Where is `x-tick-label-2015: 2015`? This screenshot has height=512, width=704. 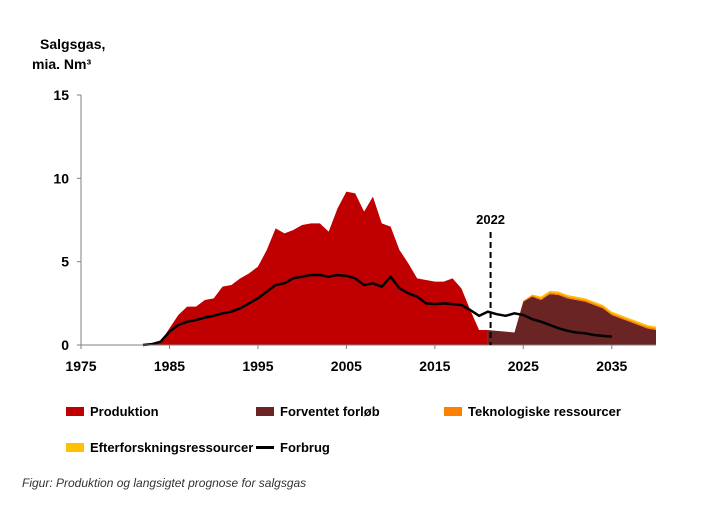
x-tick-label-2015: 2015 is located at coordinates (434, 366).